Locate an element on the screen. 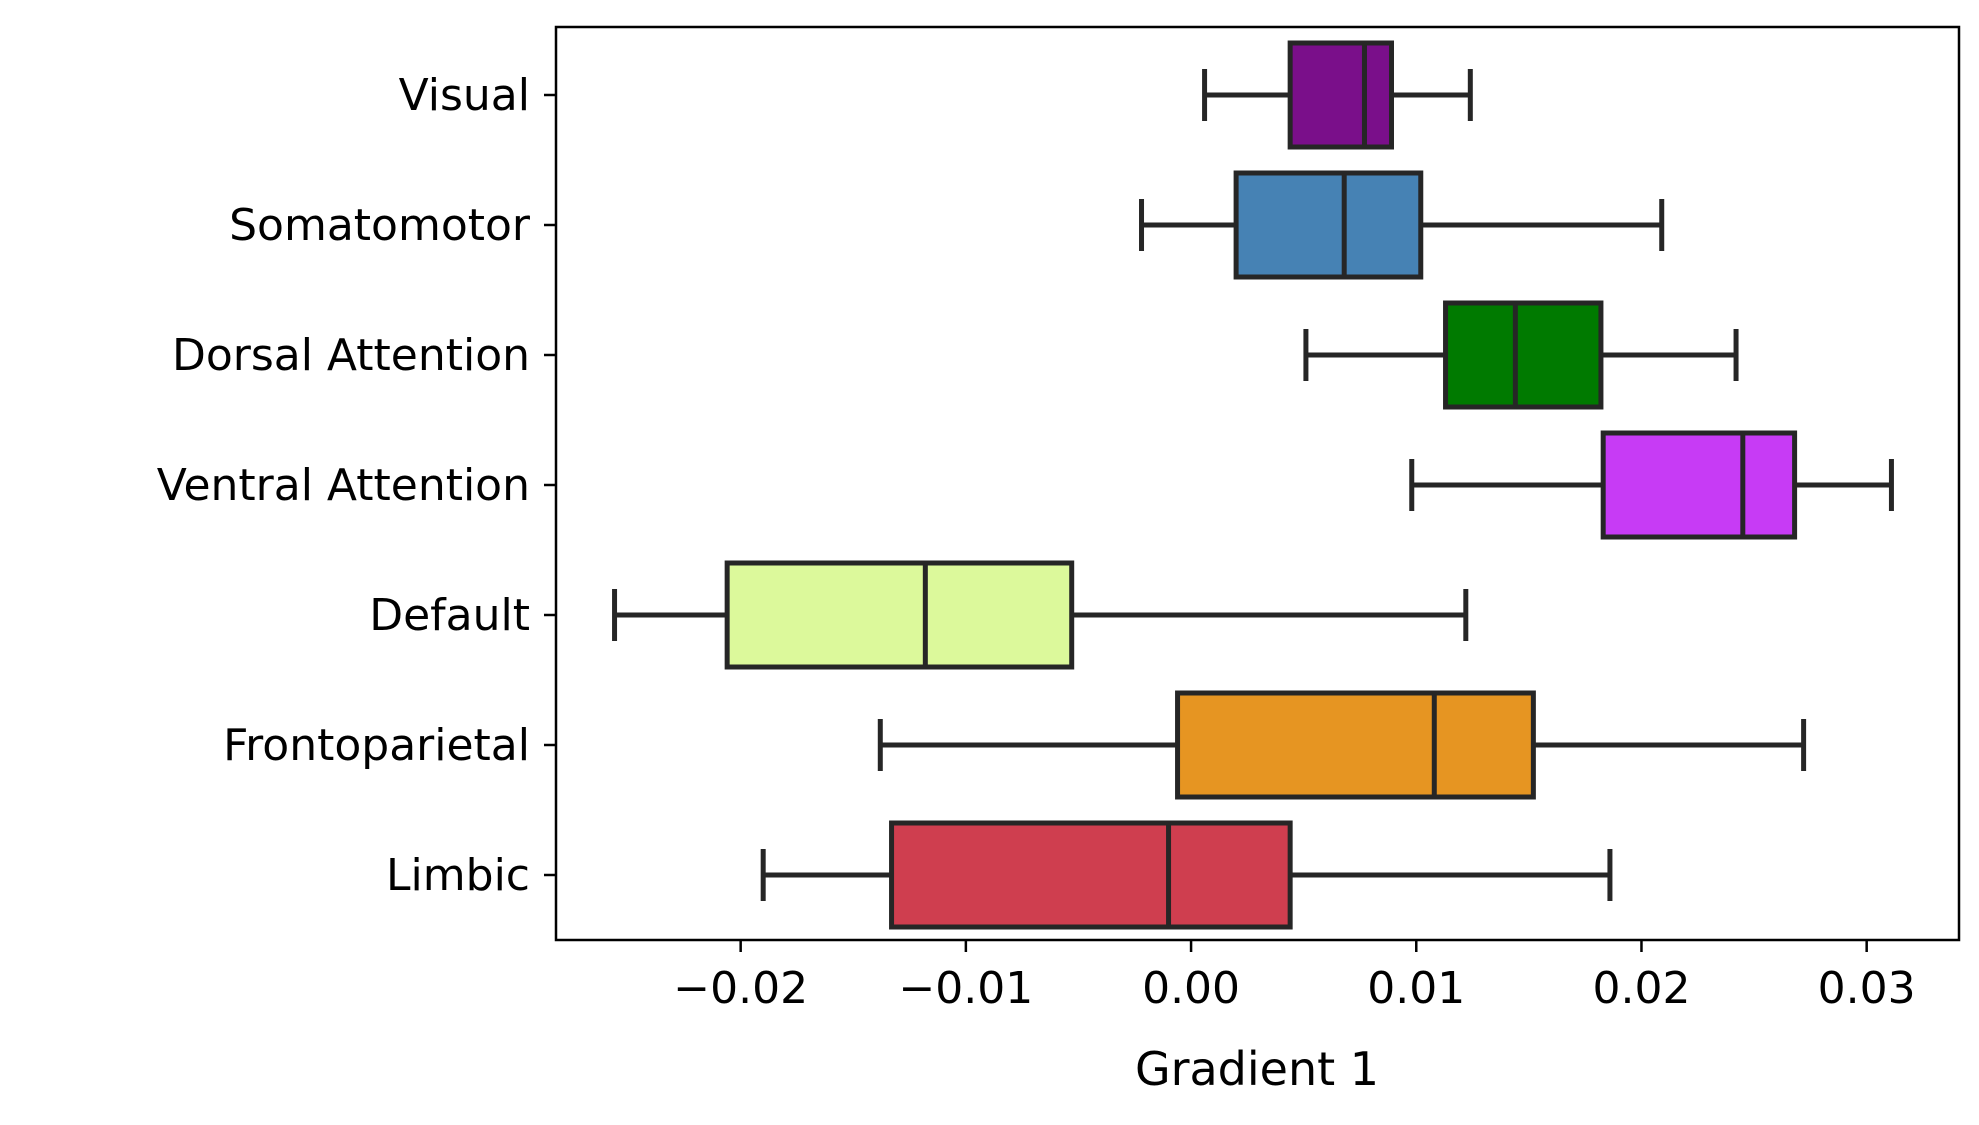  x-axis-label: Gradient 1 is located at coordinates (1257, 1069).